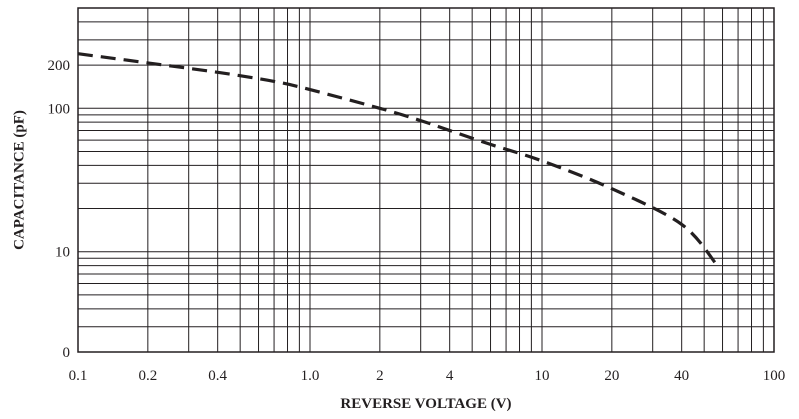  What do you see at coordinates (426, 404) in the screenshot?
I see `x-axis-label: REVERSE VOLTAGE (V)` at bounding box center [426, 404].